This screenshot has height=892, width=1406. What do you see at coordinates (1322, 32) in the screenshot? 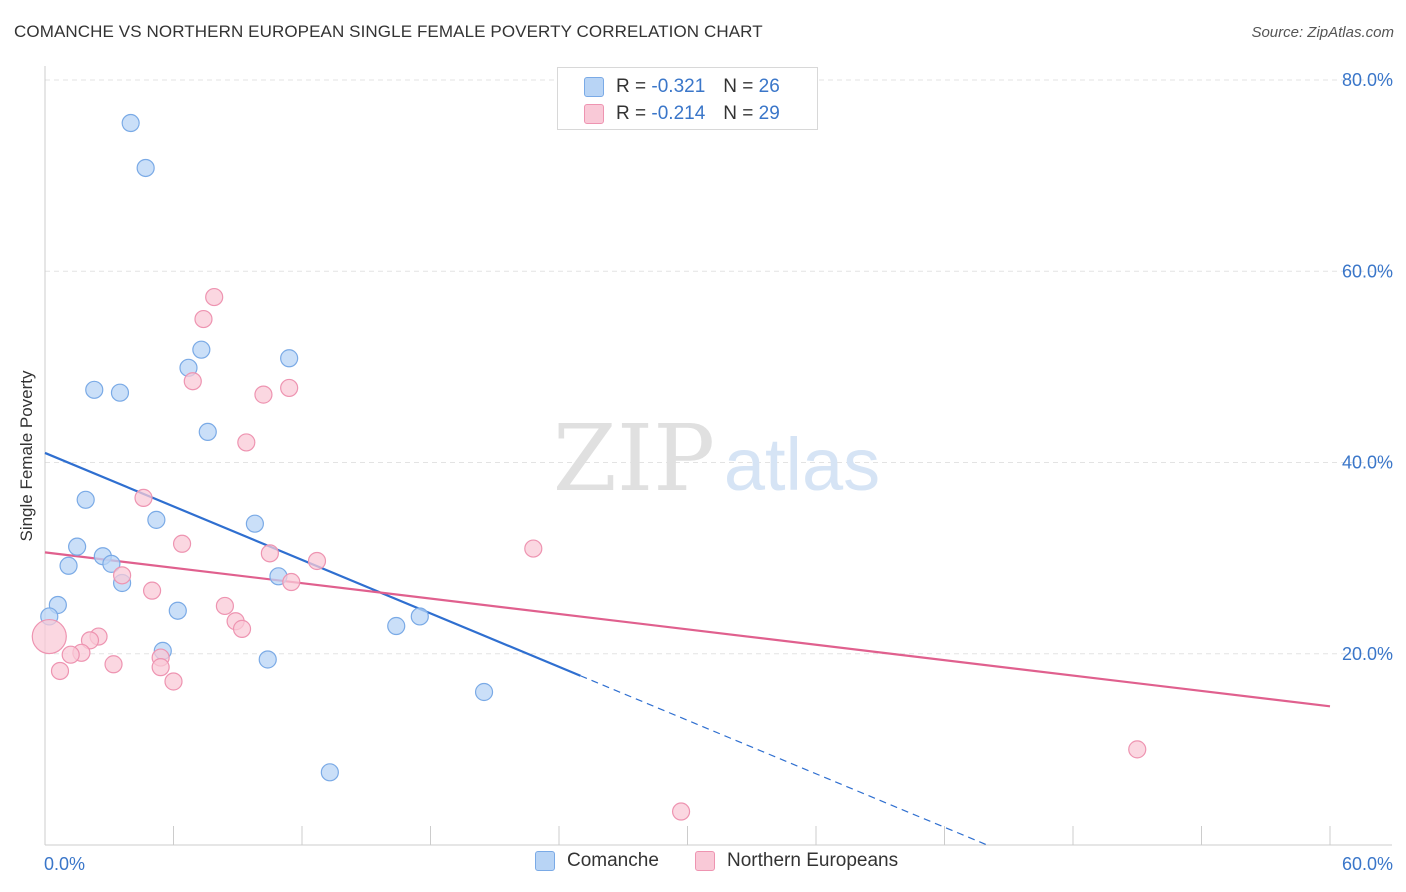
I see `chart-source: Source: ZipAtlas.com` at bounding box center [1322, 32].